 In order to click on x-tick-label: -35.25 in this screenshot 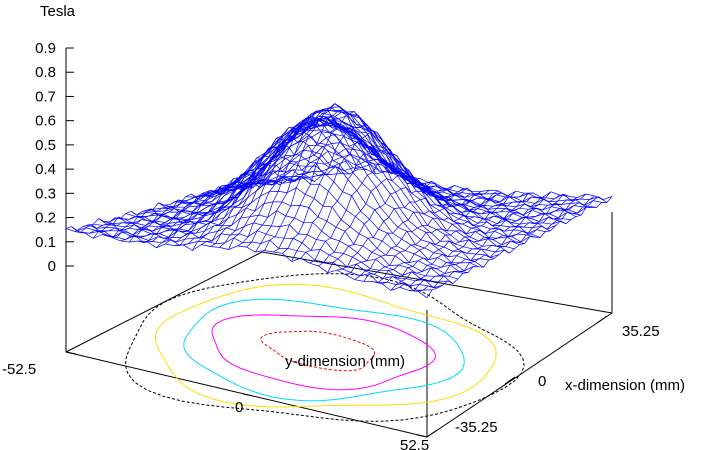, I will do `click(476, 427)`.